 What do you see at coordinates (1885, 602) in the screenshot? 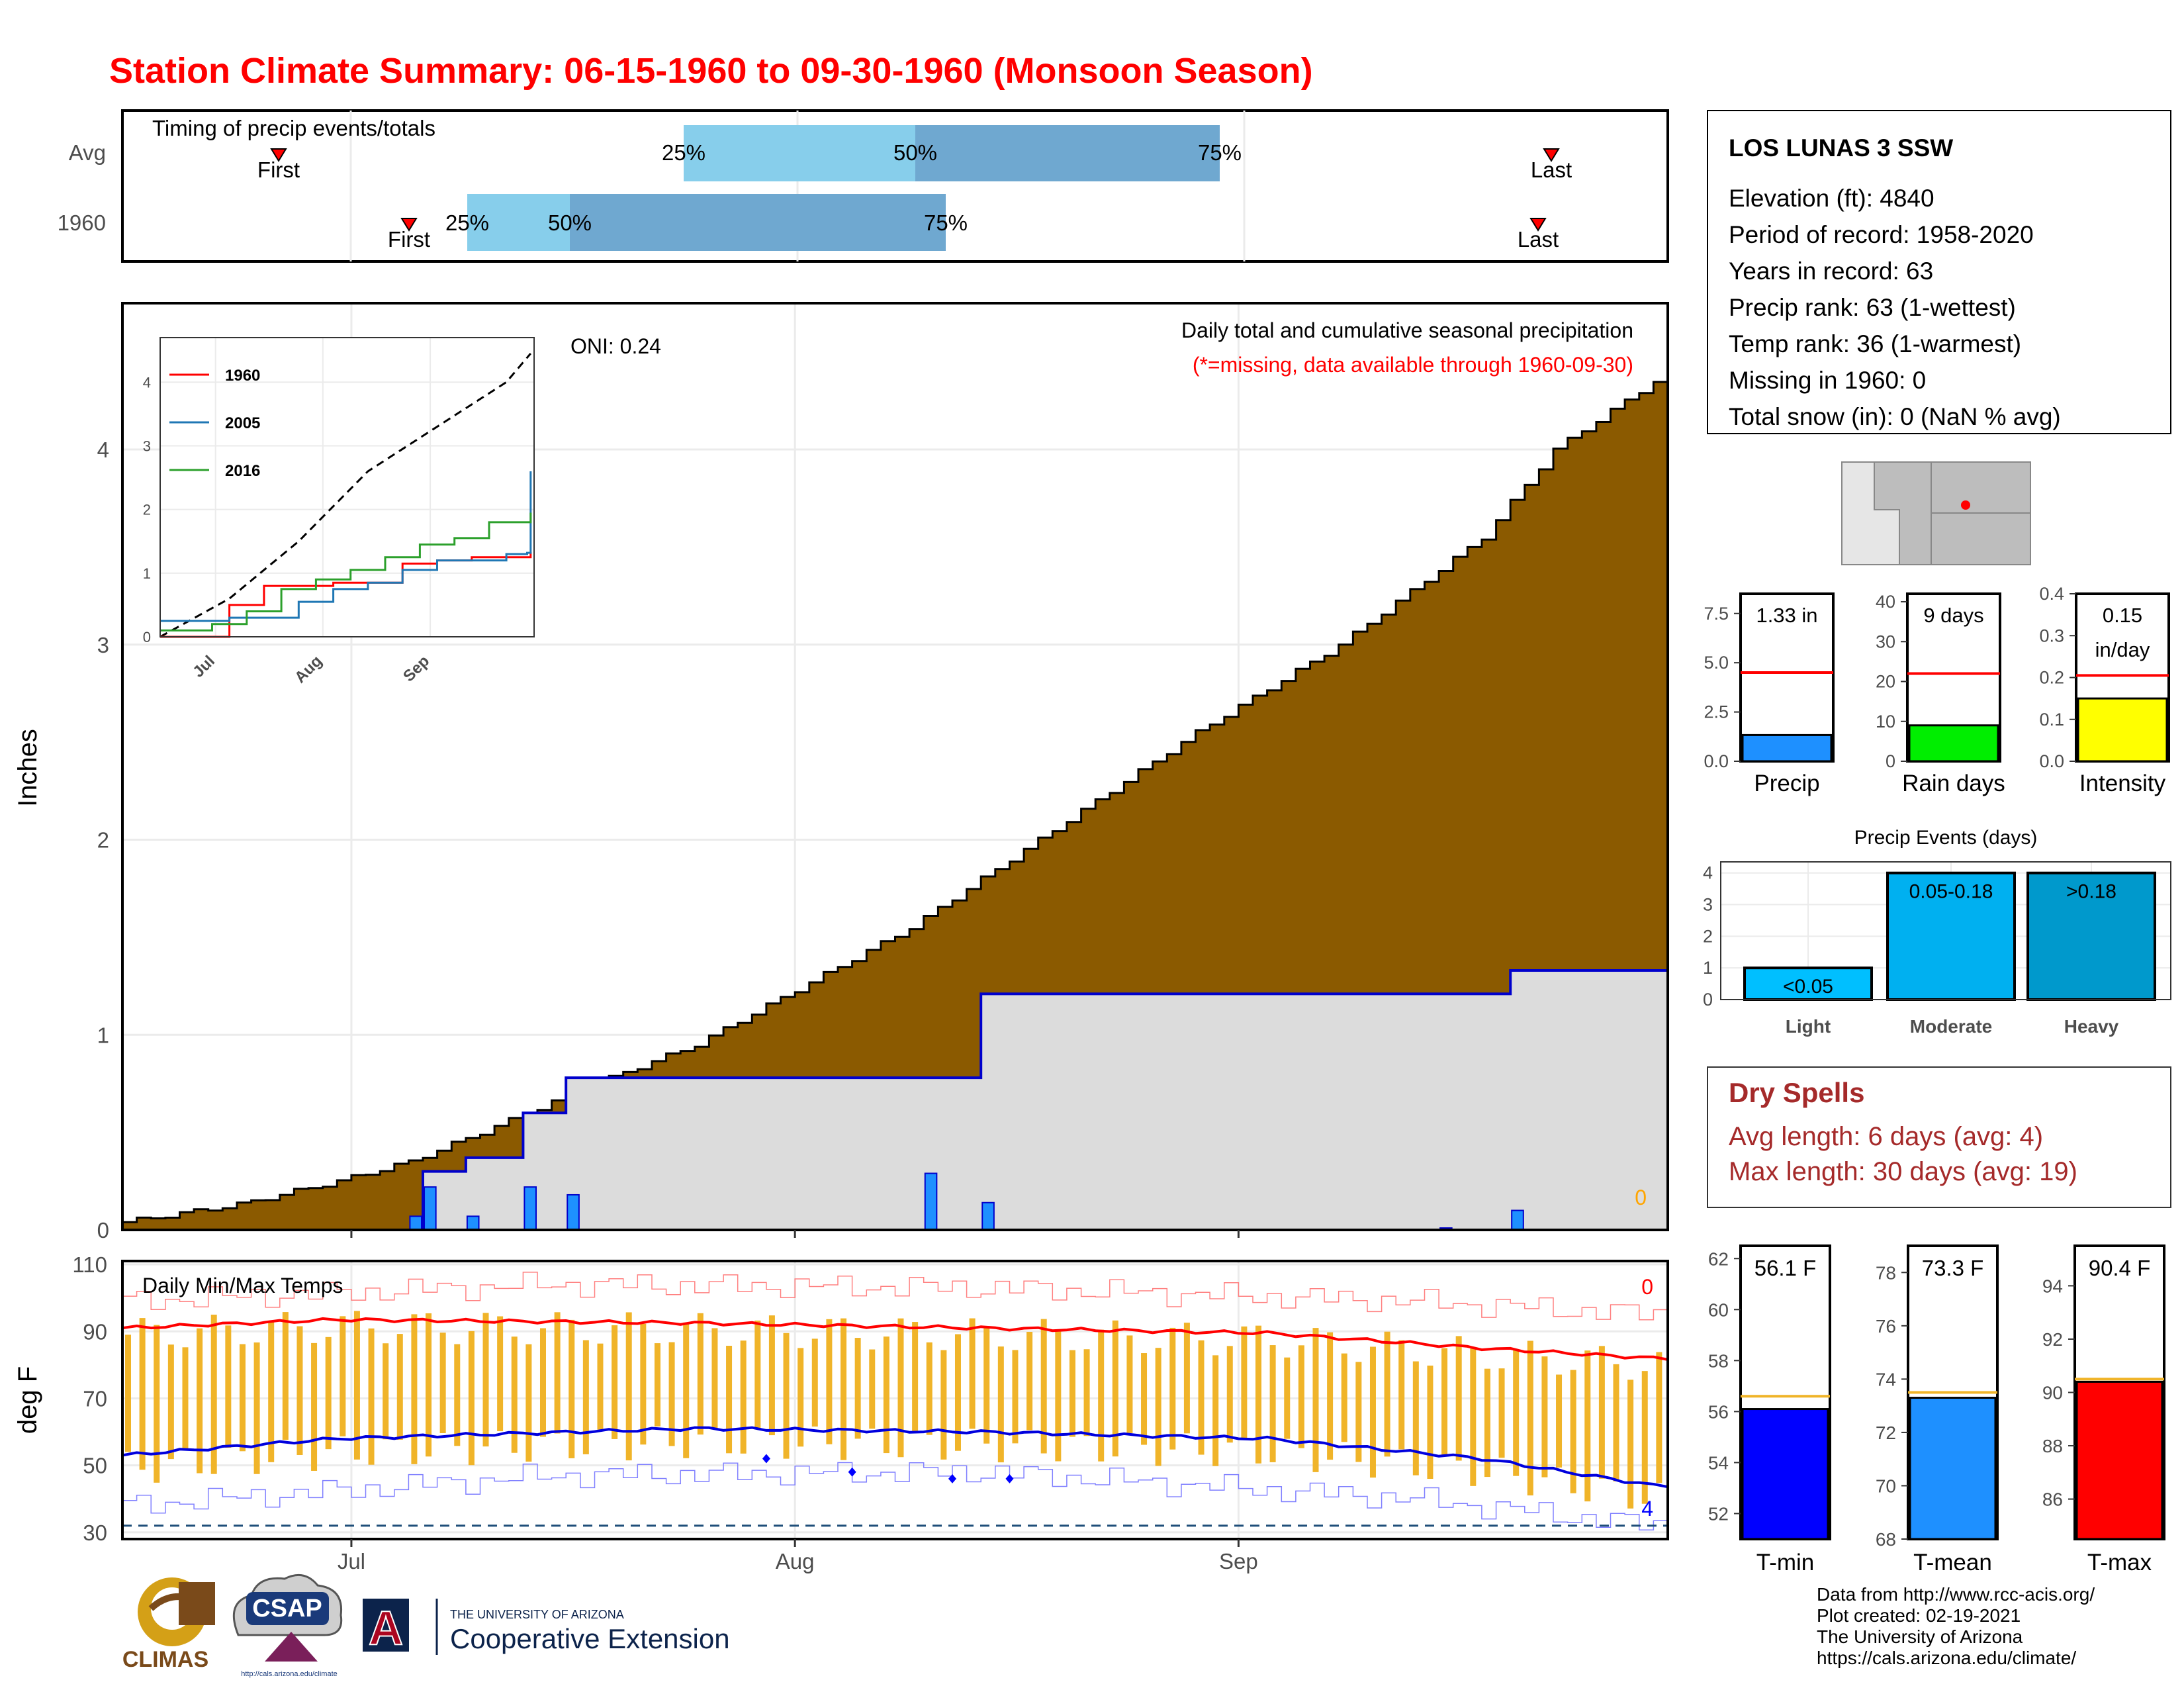
I see `summary-bar-tick: 40` at bounding box center [1885, 602].